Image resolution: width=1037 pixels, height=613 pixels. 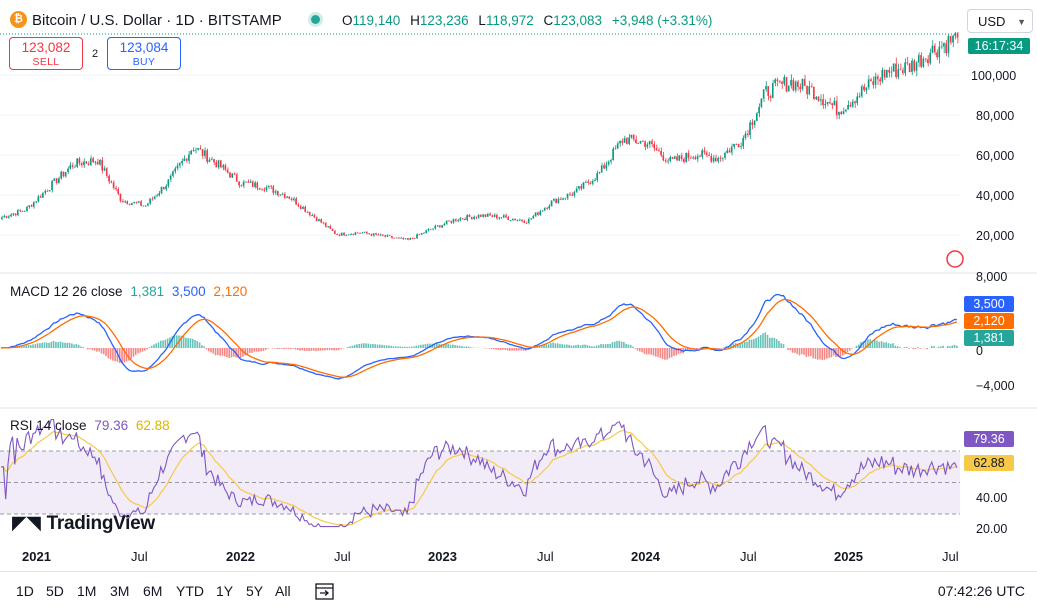 What do you see at coordinates (83, 523) in the screenshot?
I see `tradingview-logo: ◤◥TradingView` at bounding box center [83, 523].